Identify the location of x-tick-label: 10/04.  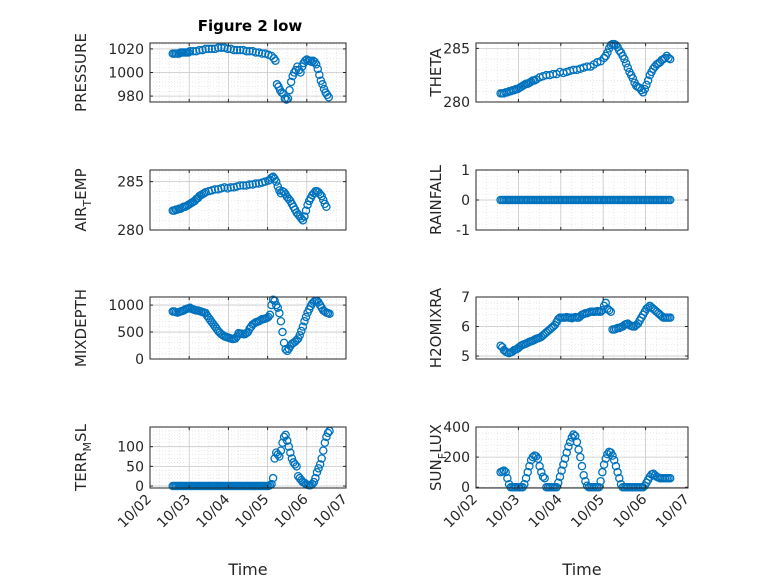
(213, 511).